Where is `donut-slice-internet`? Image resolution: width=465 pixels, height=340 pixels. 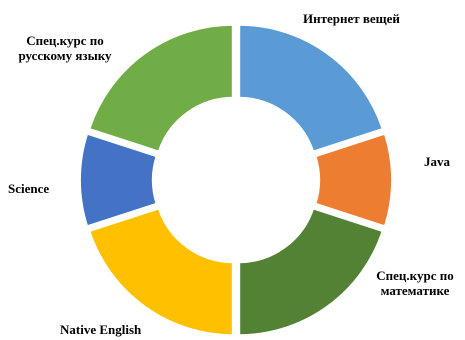 donut-slice-internet is located at coordinates (311, 88).